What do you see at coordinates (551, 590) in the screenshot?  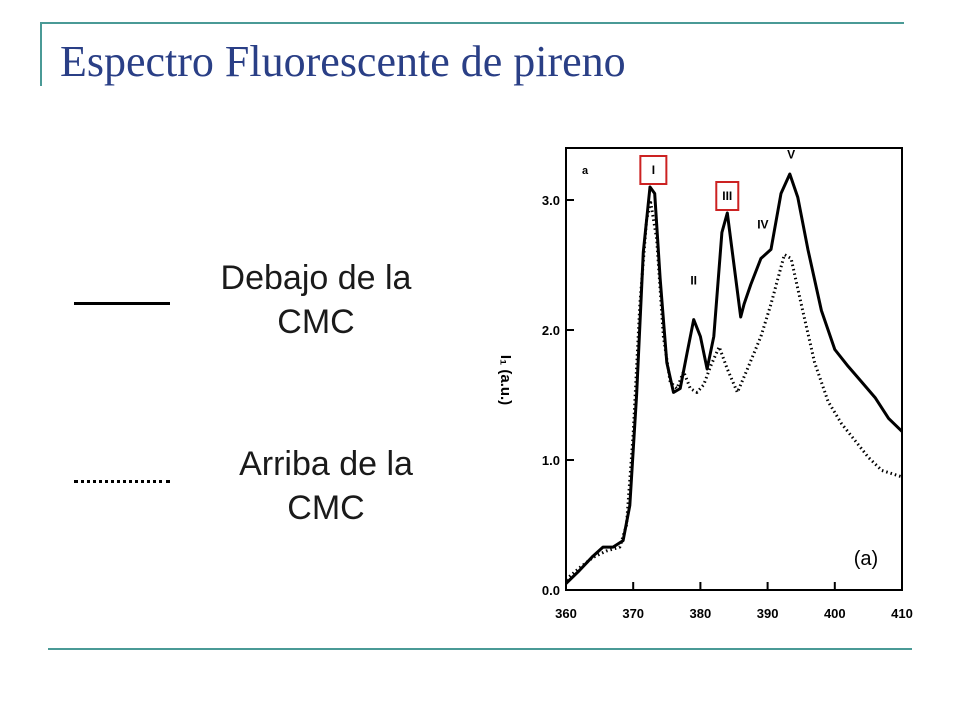 I see `y-tick-label: 0.0` at bounding box center [551, 590].